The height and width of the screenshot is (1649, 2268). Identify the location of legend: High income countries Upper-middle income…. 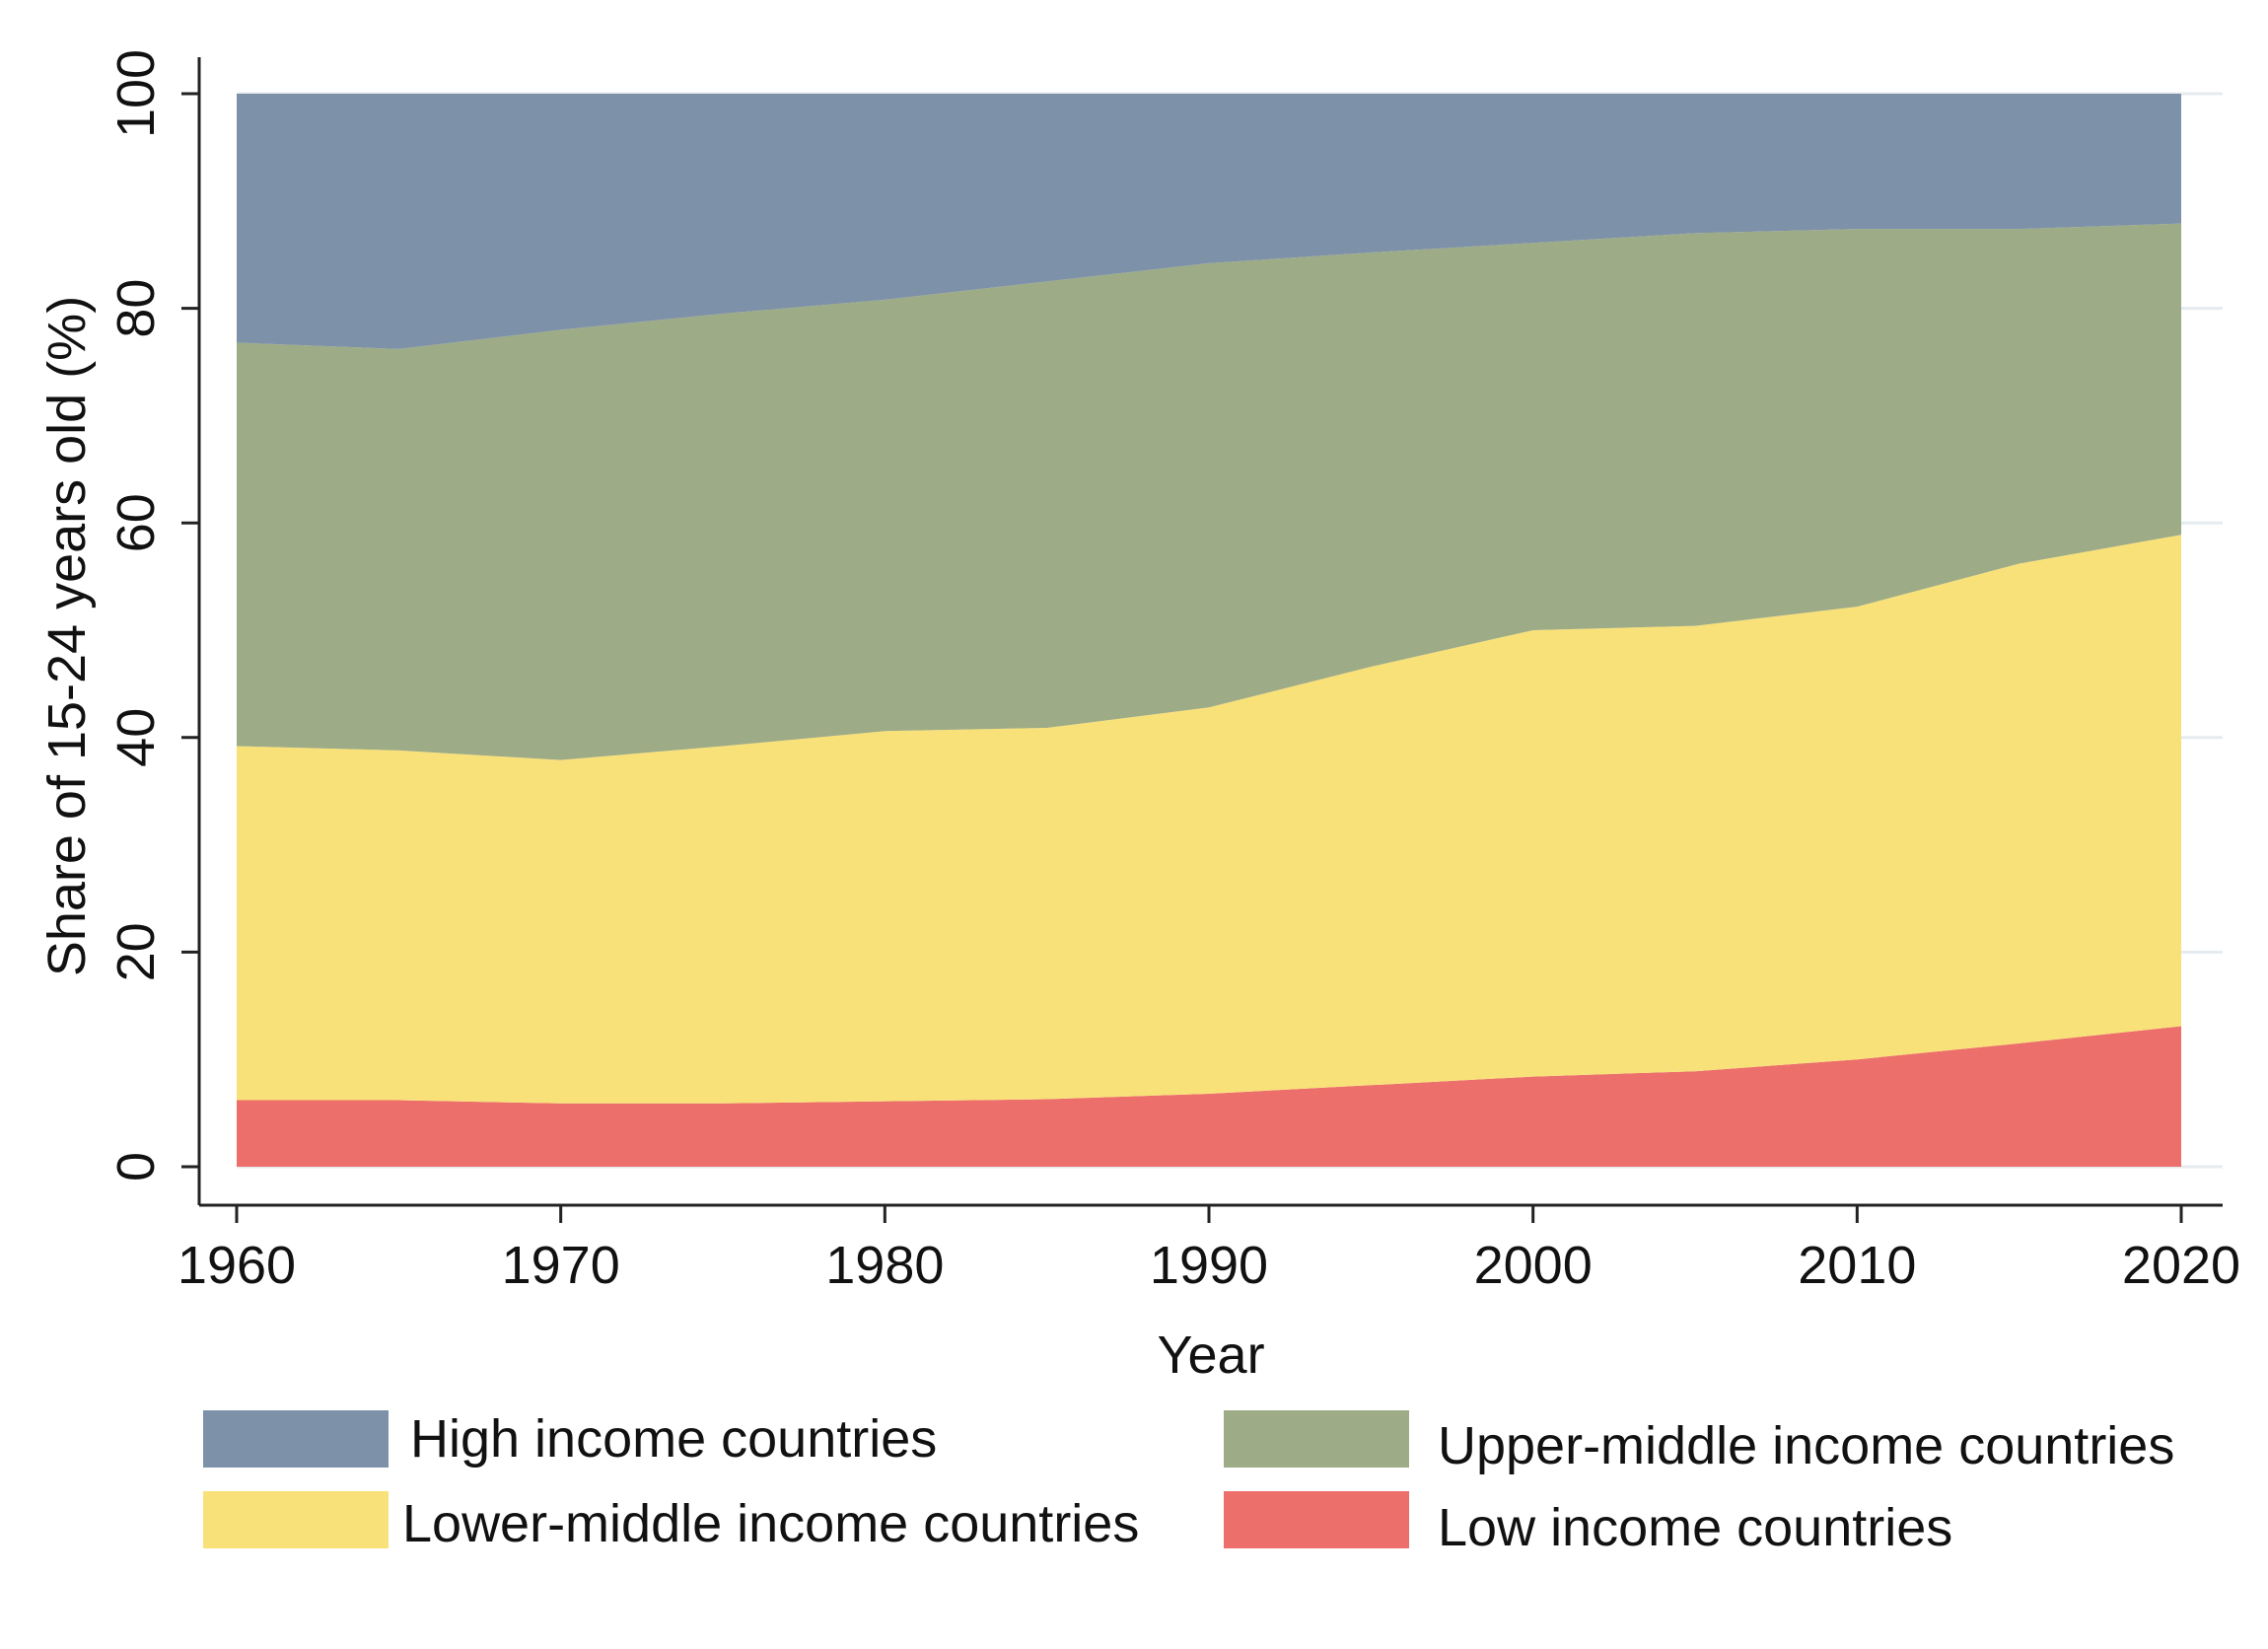
(1188, 1483).